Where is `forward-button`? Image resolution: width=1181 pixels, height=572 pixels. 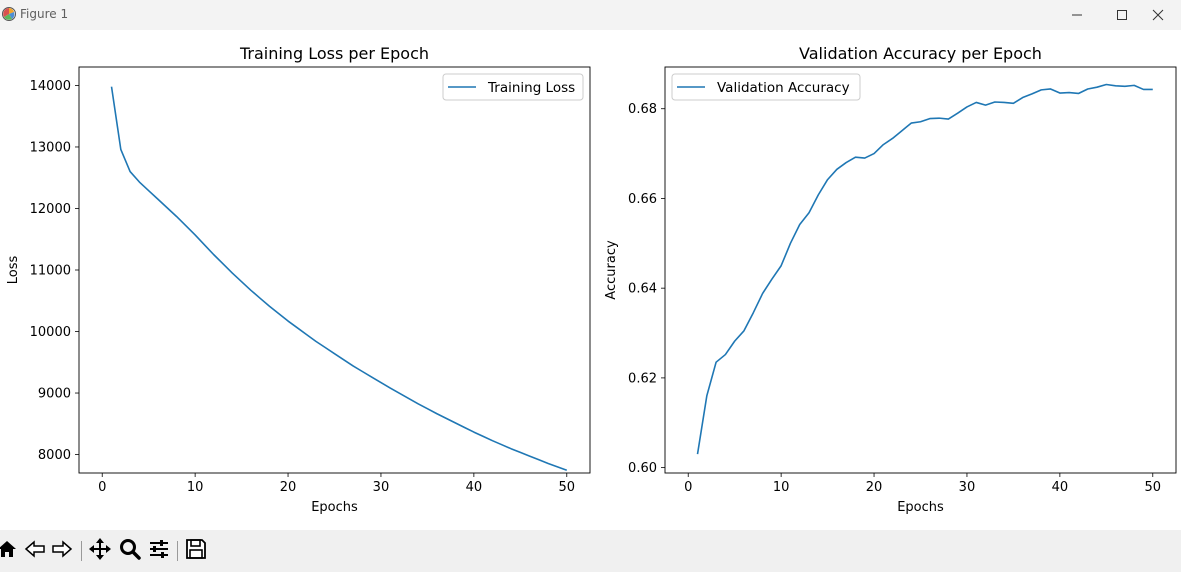
forward-button is located at coordinates (62, 551).